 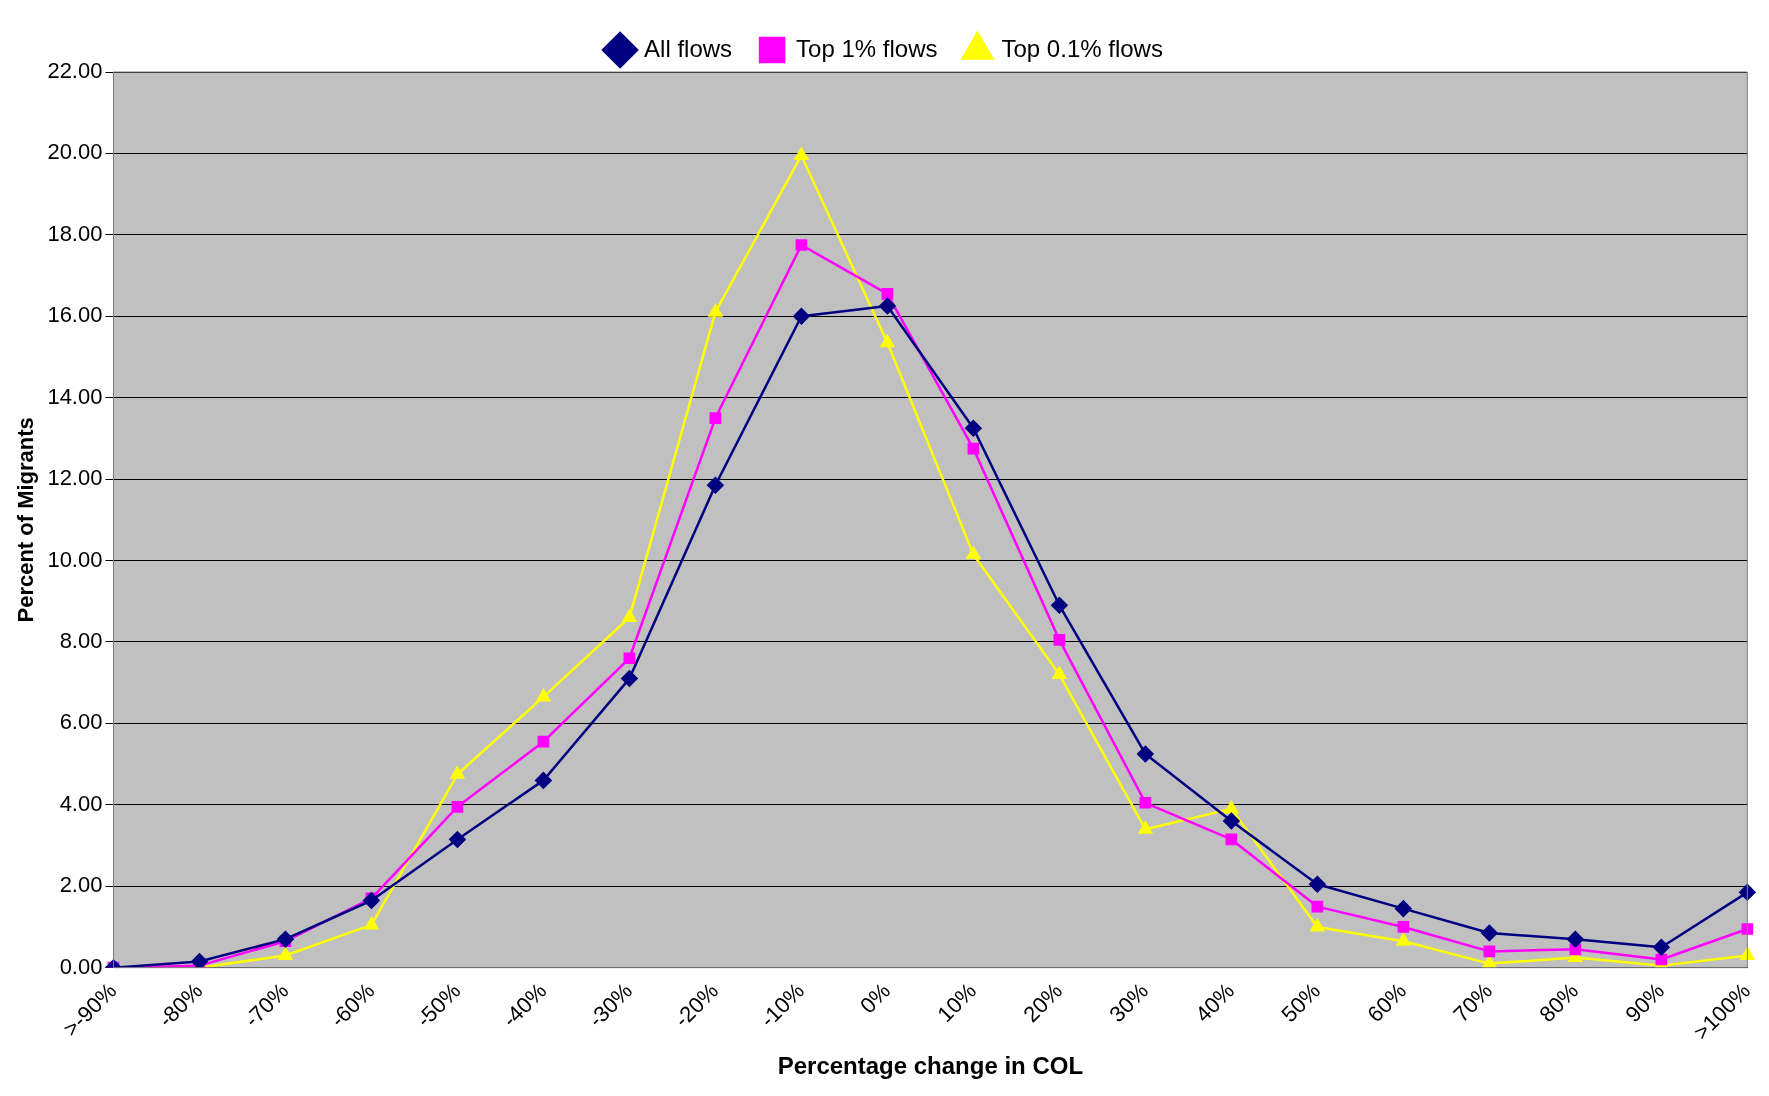 What do you see at coordinates (1387, 1002) in the screenshot?
I see `x-tick-label: 60%` at bounding box center [1387, 1002].